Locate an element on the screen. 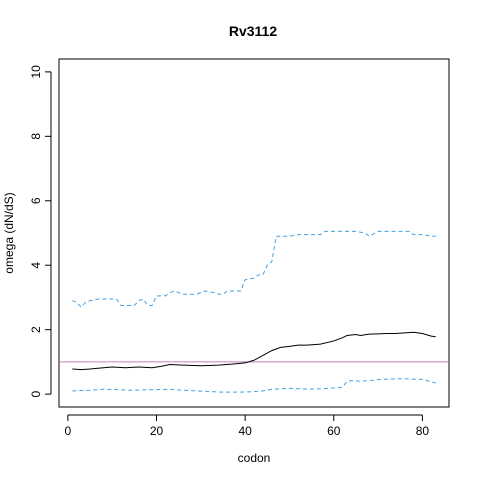 This screenshot has height=480, width=480. x-axis: 0 20 40 60 80 is located at coordinates (247, 426).